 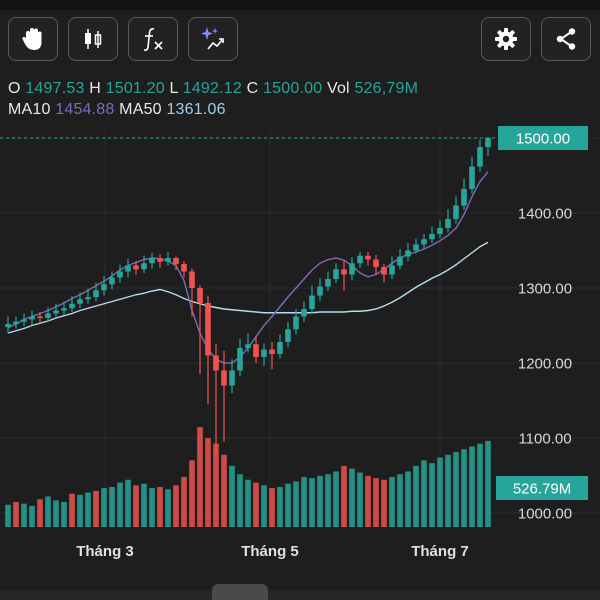 I want to click on high-value: 1501.20, so click(x=135, y=88).